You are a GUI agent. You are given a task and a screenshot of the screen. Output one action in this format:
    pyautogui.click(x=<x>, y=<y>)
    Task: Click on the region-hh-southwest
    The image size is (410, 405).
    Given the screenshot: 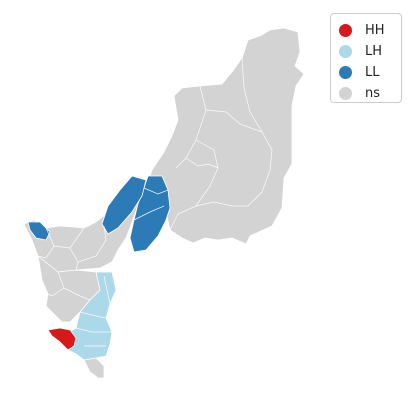 What is the action you would take?
    pyautogui.click(x=62, y=339)
    